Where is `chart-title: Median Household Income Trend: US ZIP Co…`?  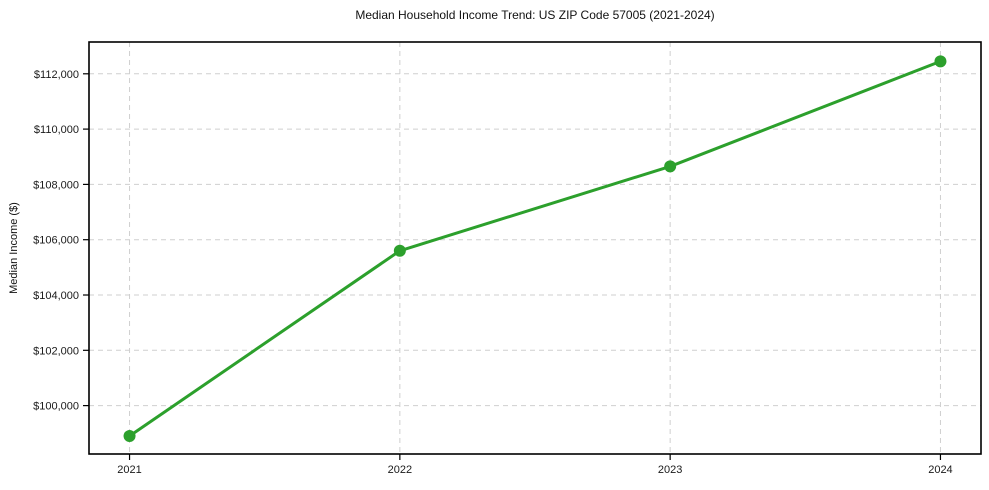 chart-title: Median Household Income Trend: US ZIP Co… is located at coordinates (535, 15).